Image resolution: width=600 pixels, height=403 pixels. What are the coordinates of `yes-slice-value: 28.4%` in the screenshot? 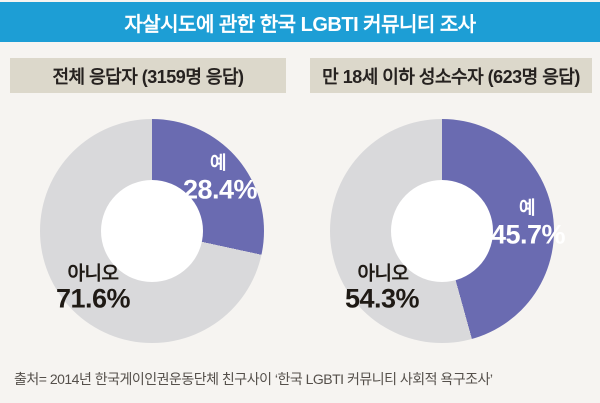 It's located at (220, 189).